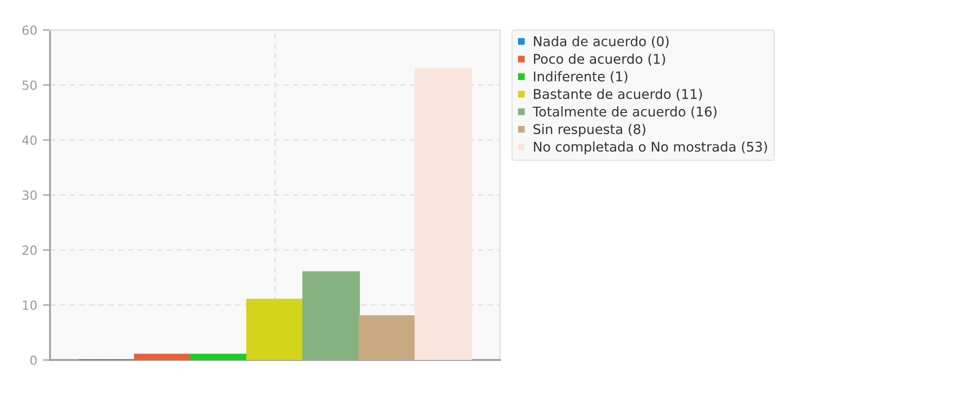 The image size is (960, 420). What do you see at coordinates (581, 77) in the screenshot?
I see `legend-label: Indiferente (1)` at bounding box center [581, 77].